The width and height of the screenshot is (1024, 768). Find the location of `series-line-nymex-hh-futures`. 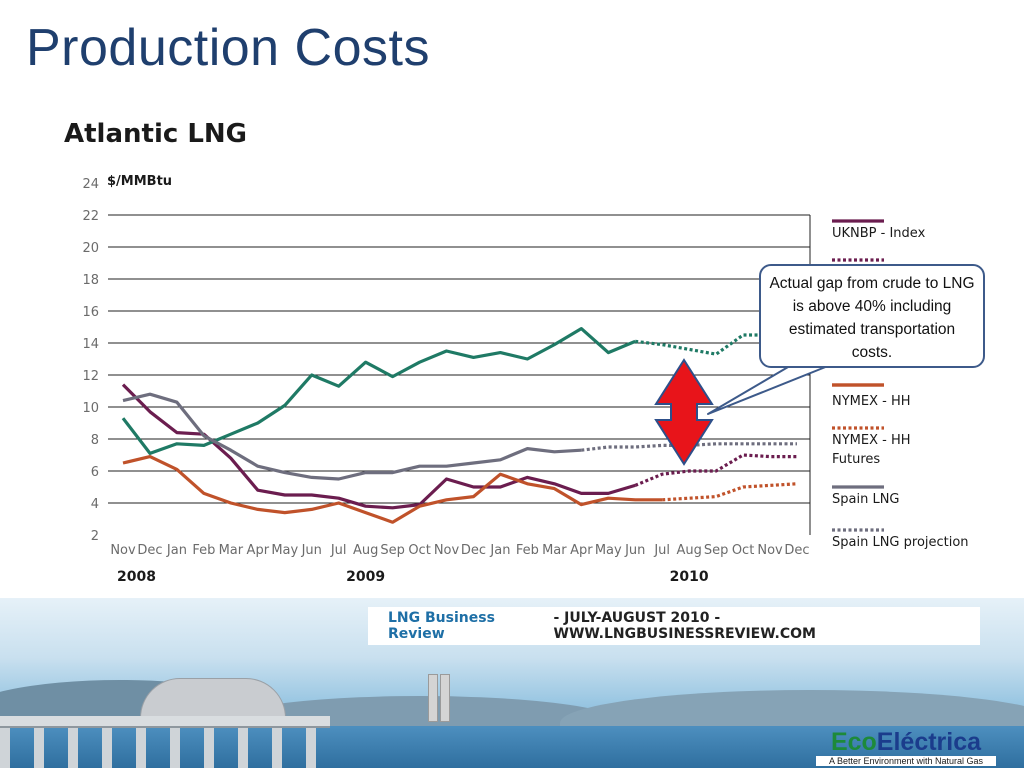

series-line-nymex-hh-futures is located at coordinates (730, 492).